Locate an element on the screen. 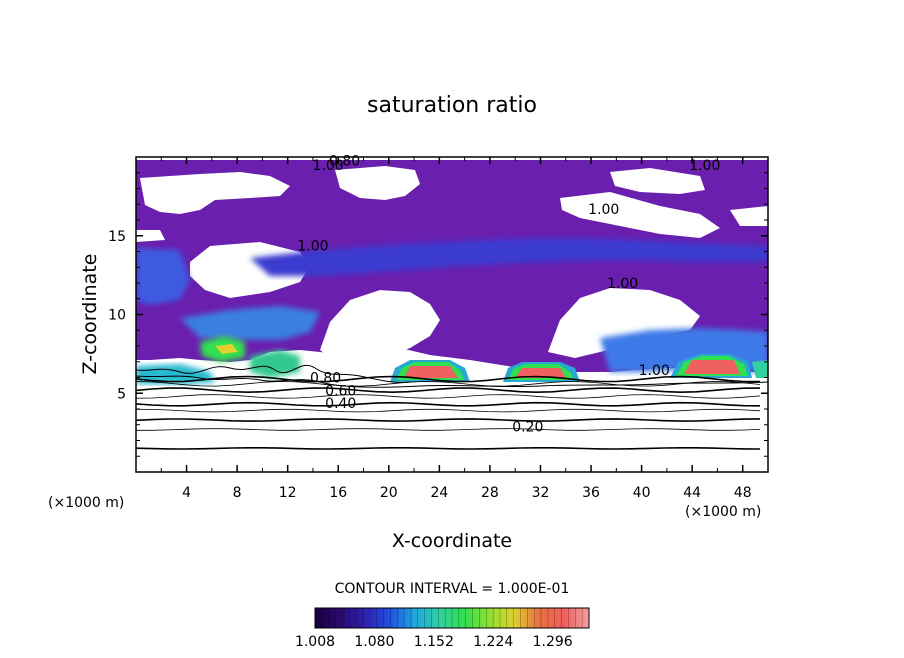 The height and width of the screenshot is (658, 904). y-axis-label: Z-coordinate is located at coordinates (90, 314).